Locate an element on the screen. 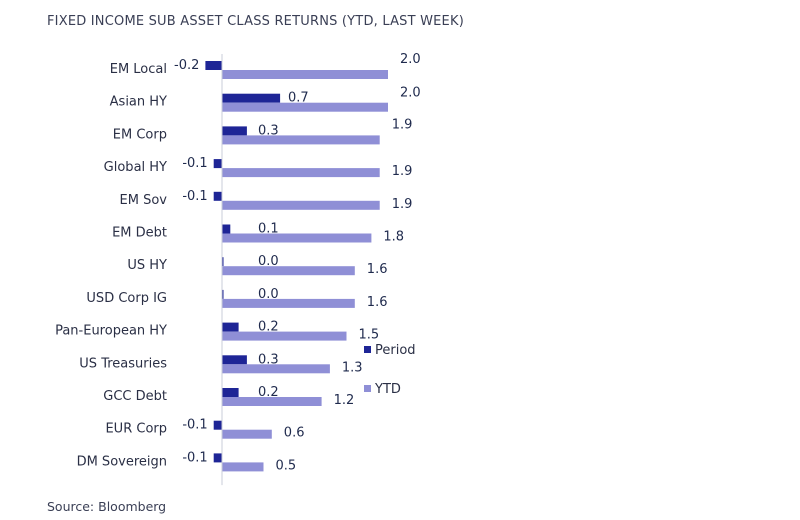 The image size is (800, 520). source-note: Source: Bloomberg is located at coordinates (107, 506).